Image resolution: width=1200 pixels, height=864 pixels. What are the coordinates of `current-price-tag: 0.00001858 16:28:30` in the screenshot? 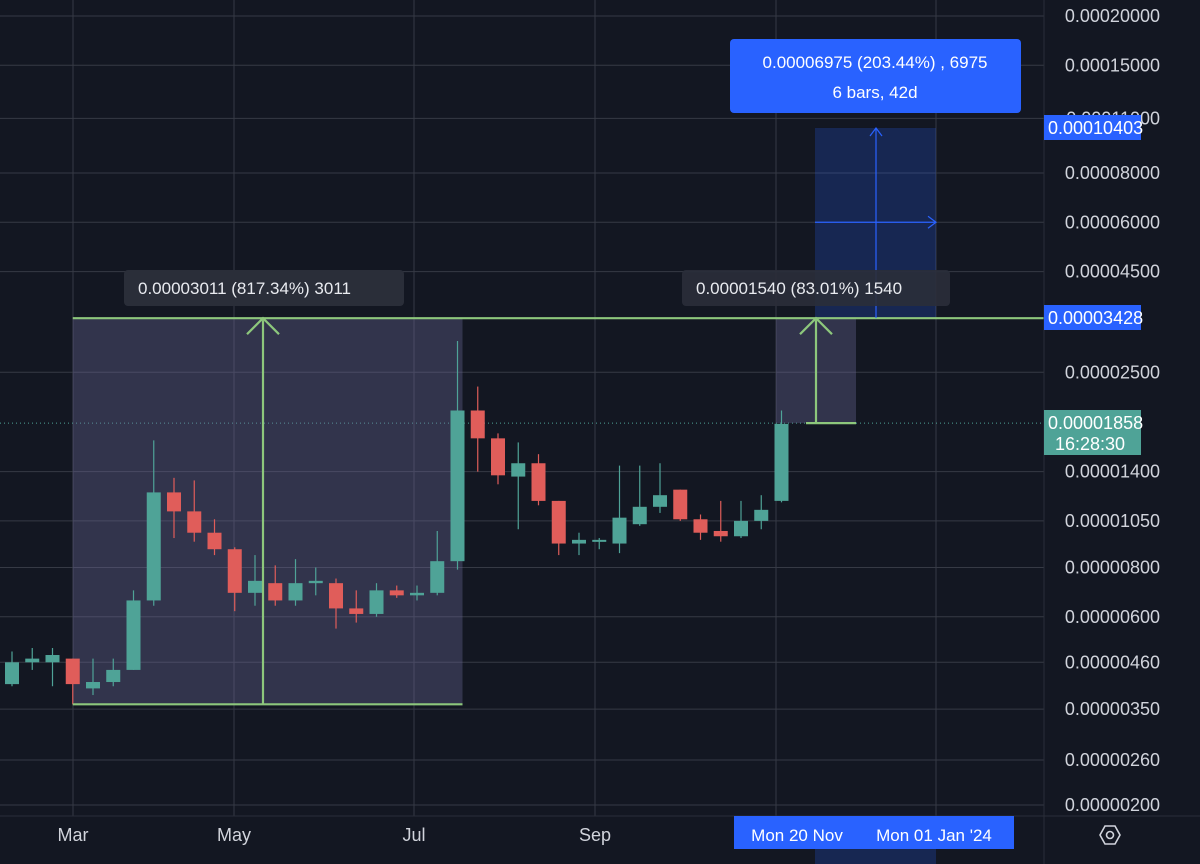 It's located at (1093, 432).